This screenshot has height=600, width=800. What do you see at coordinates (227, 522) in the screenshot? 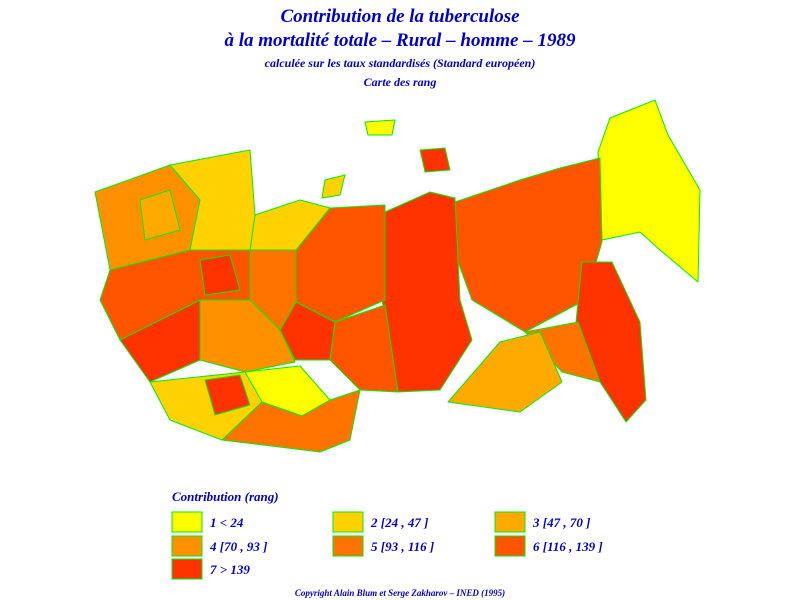
I see `legend-label: 1 < 24` at bounding box center [227, 522].